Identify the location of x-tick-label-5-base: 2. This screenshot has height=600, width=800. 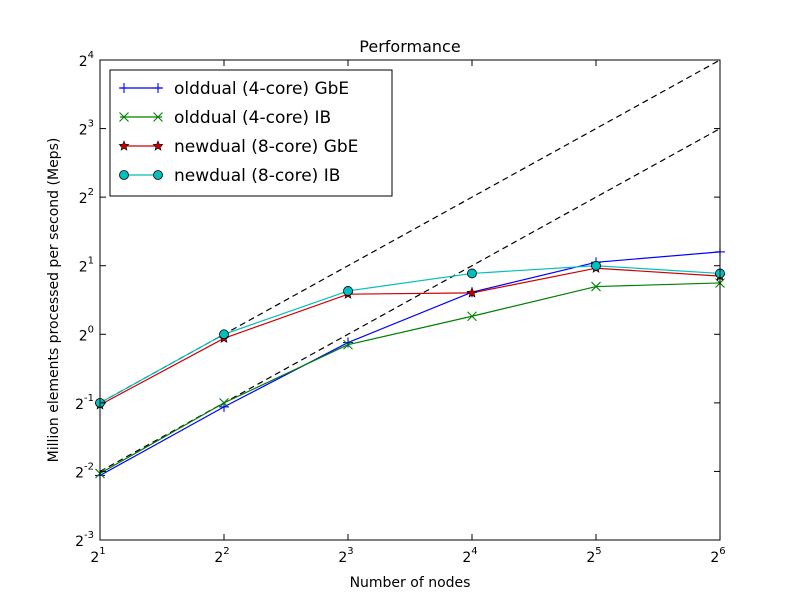
(590, 558).